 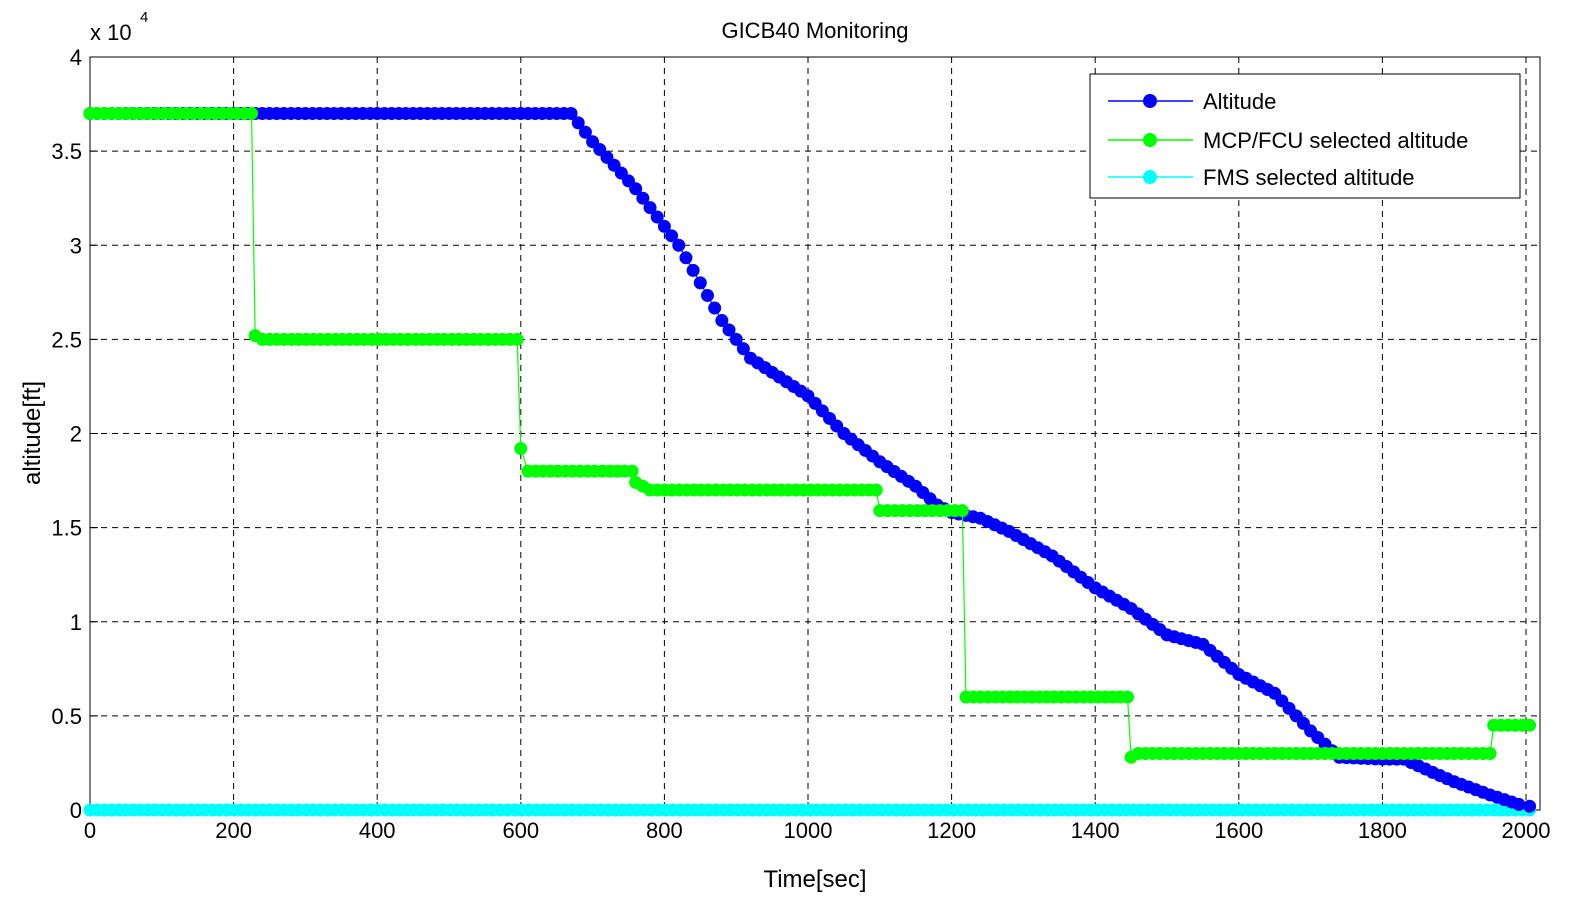 What do you see at coordinates (814, 30) in the screenshot?
I see `chart-title: GICB40 Monitoring` at bounding box center [814, 30].